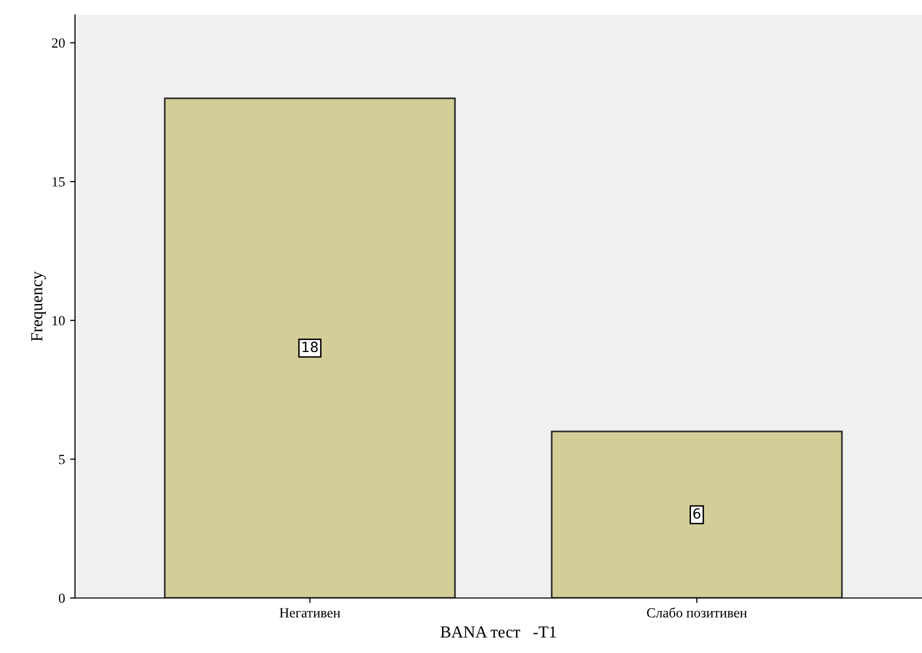 The width and height of the screenshot is (922, 653). What do you see at coordinates (38, 306) in the screenshot?
I see `y-axis-title: Frequency` at bounding box center [38, 306].